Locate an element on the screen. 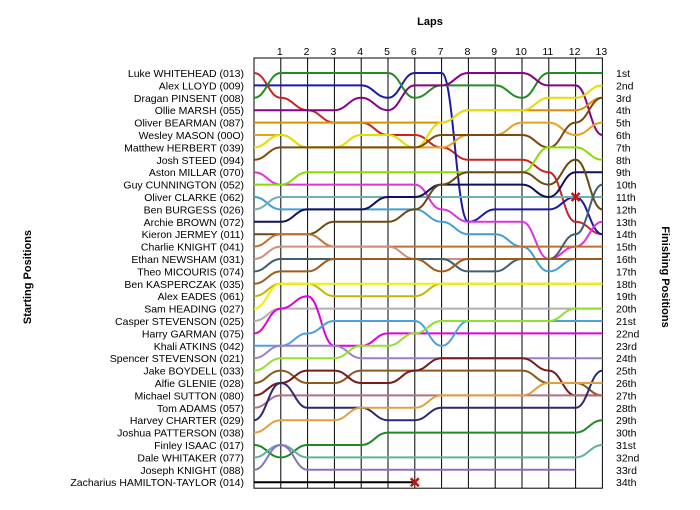  lap-tick-label: 1 is located at coordinates (280, 52).